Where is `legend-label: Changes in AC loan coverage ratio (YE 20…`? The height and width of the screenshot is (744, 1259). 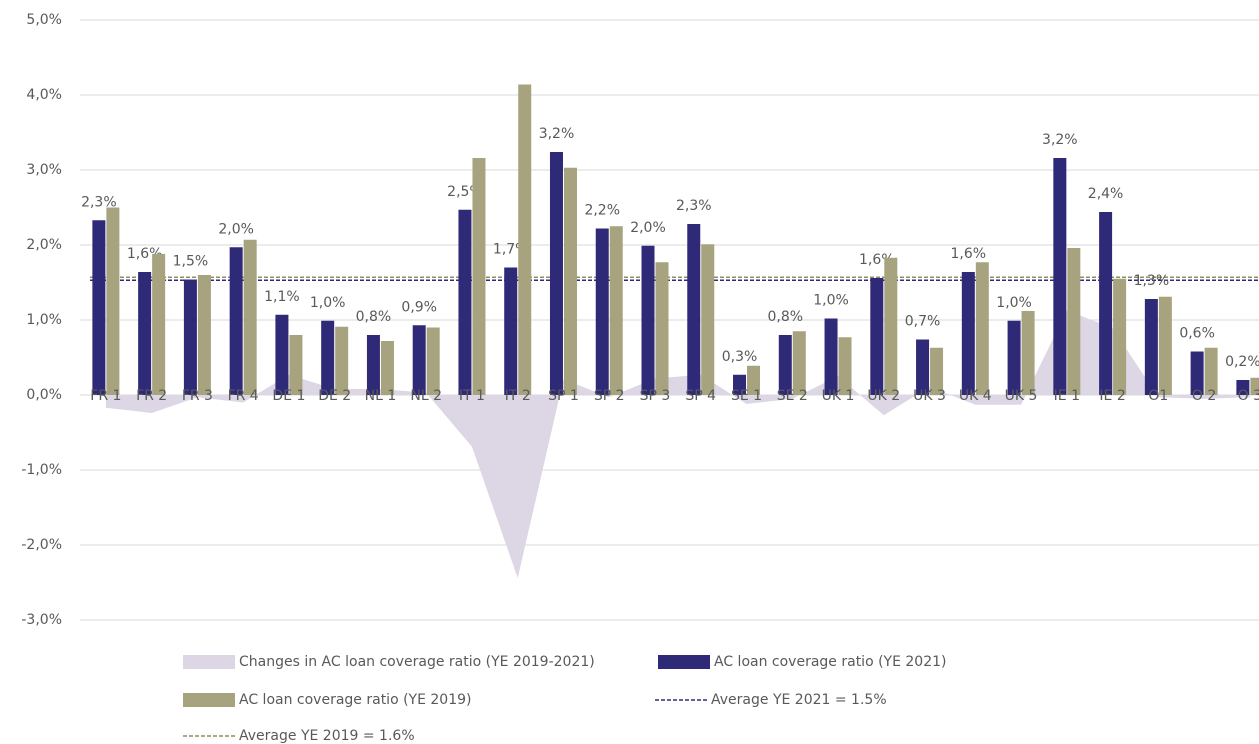
legend-label: Changes in AC loan coverage ratio (YE 20… is located at coordinates (417, 662).